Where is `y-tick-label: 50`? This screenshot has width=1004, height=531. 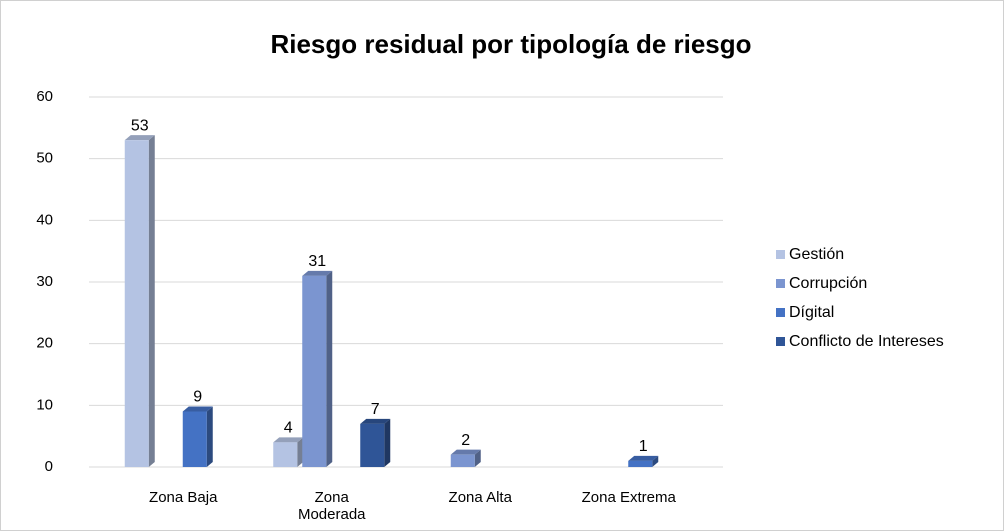
y-tick-label: 50 is located at coordinates (44, 158).